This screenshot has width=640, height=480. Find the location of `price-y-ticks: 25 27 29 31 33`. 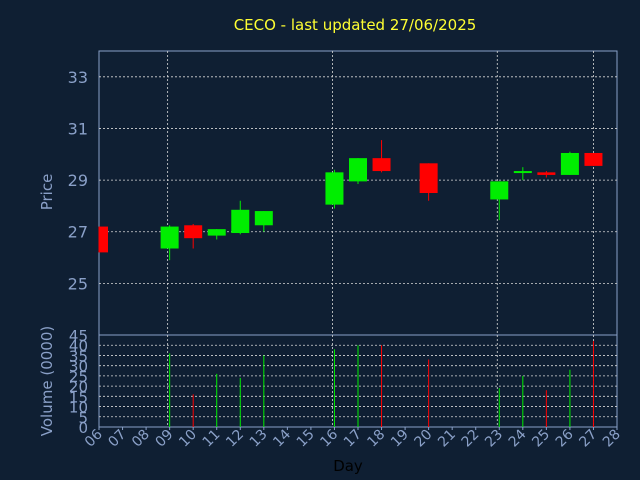

price-y-ticks: 25 27 29 31 33 is located at coordinates (78, 181).